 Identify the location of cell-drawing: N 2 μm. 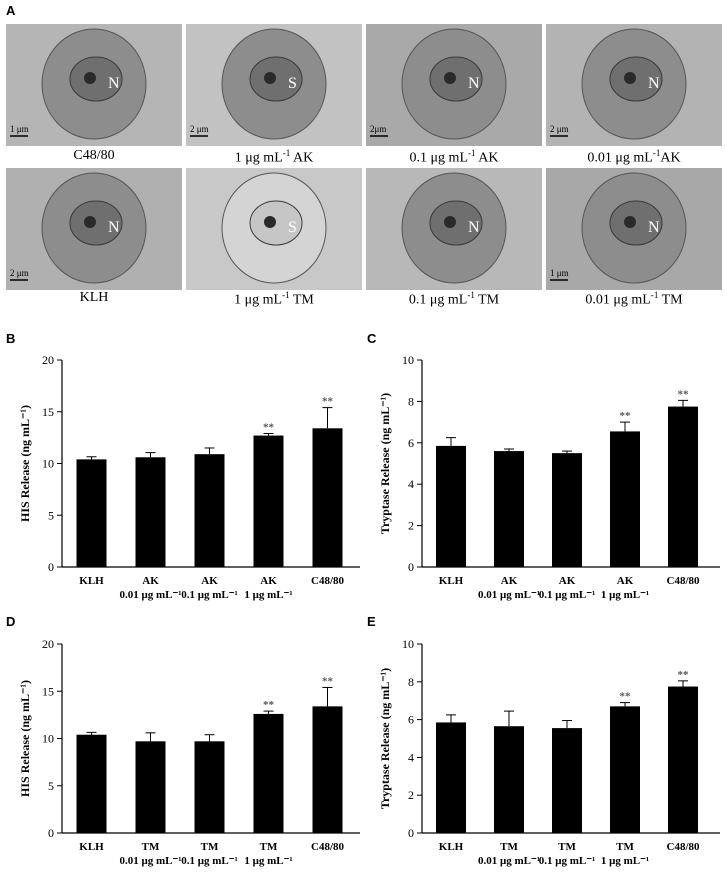
(78, 228).